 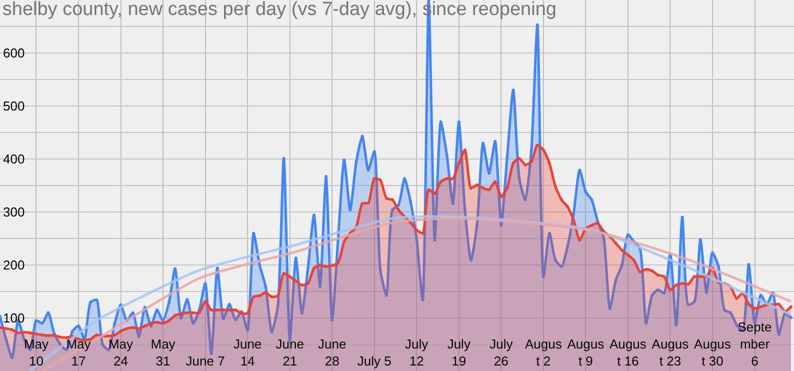 I want to click on x-tick-label: May 24, so click(x=121, y=352).